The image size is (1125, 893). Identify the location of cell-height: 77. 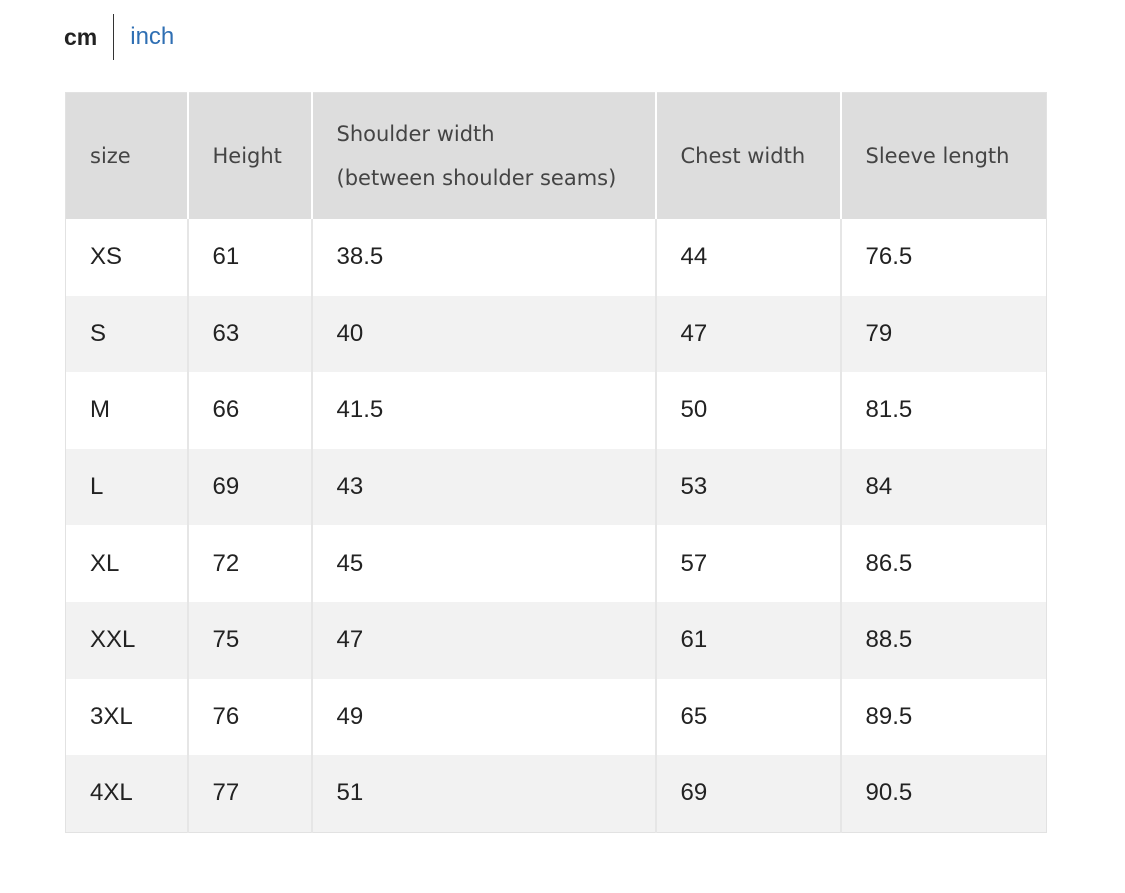
(250, 794).